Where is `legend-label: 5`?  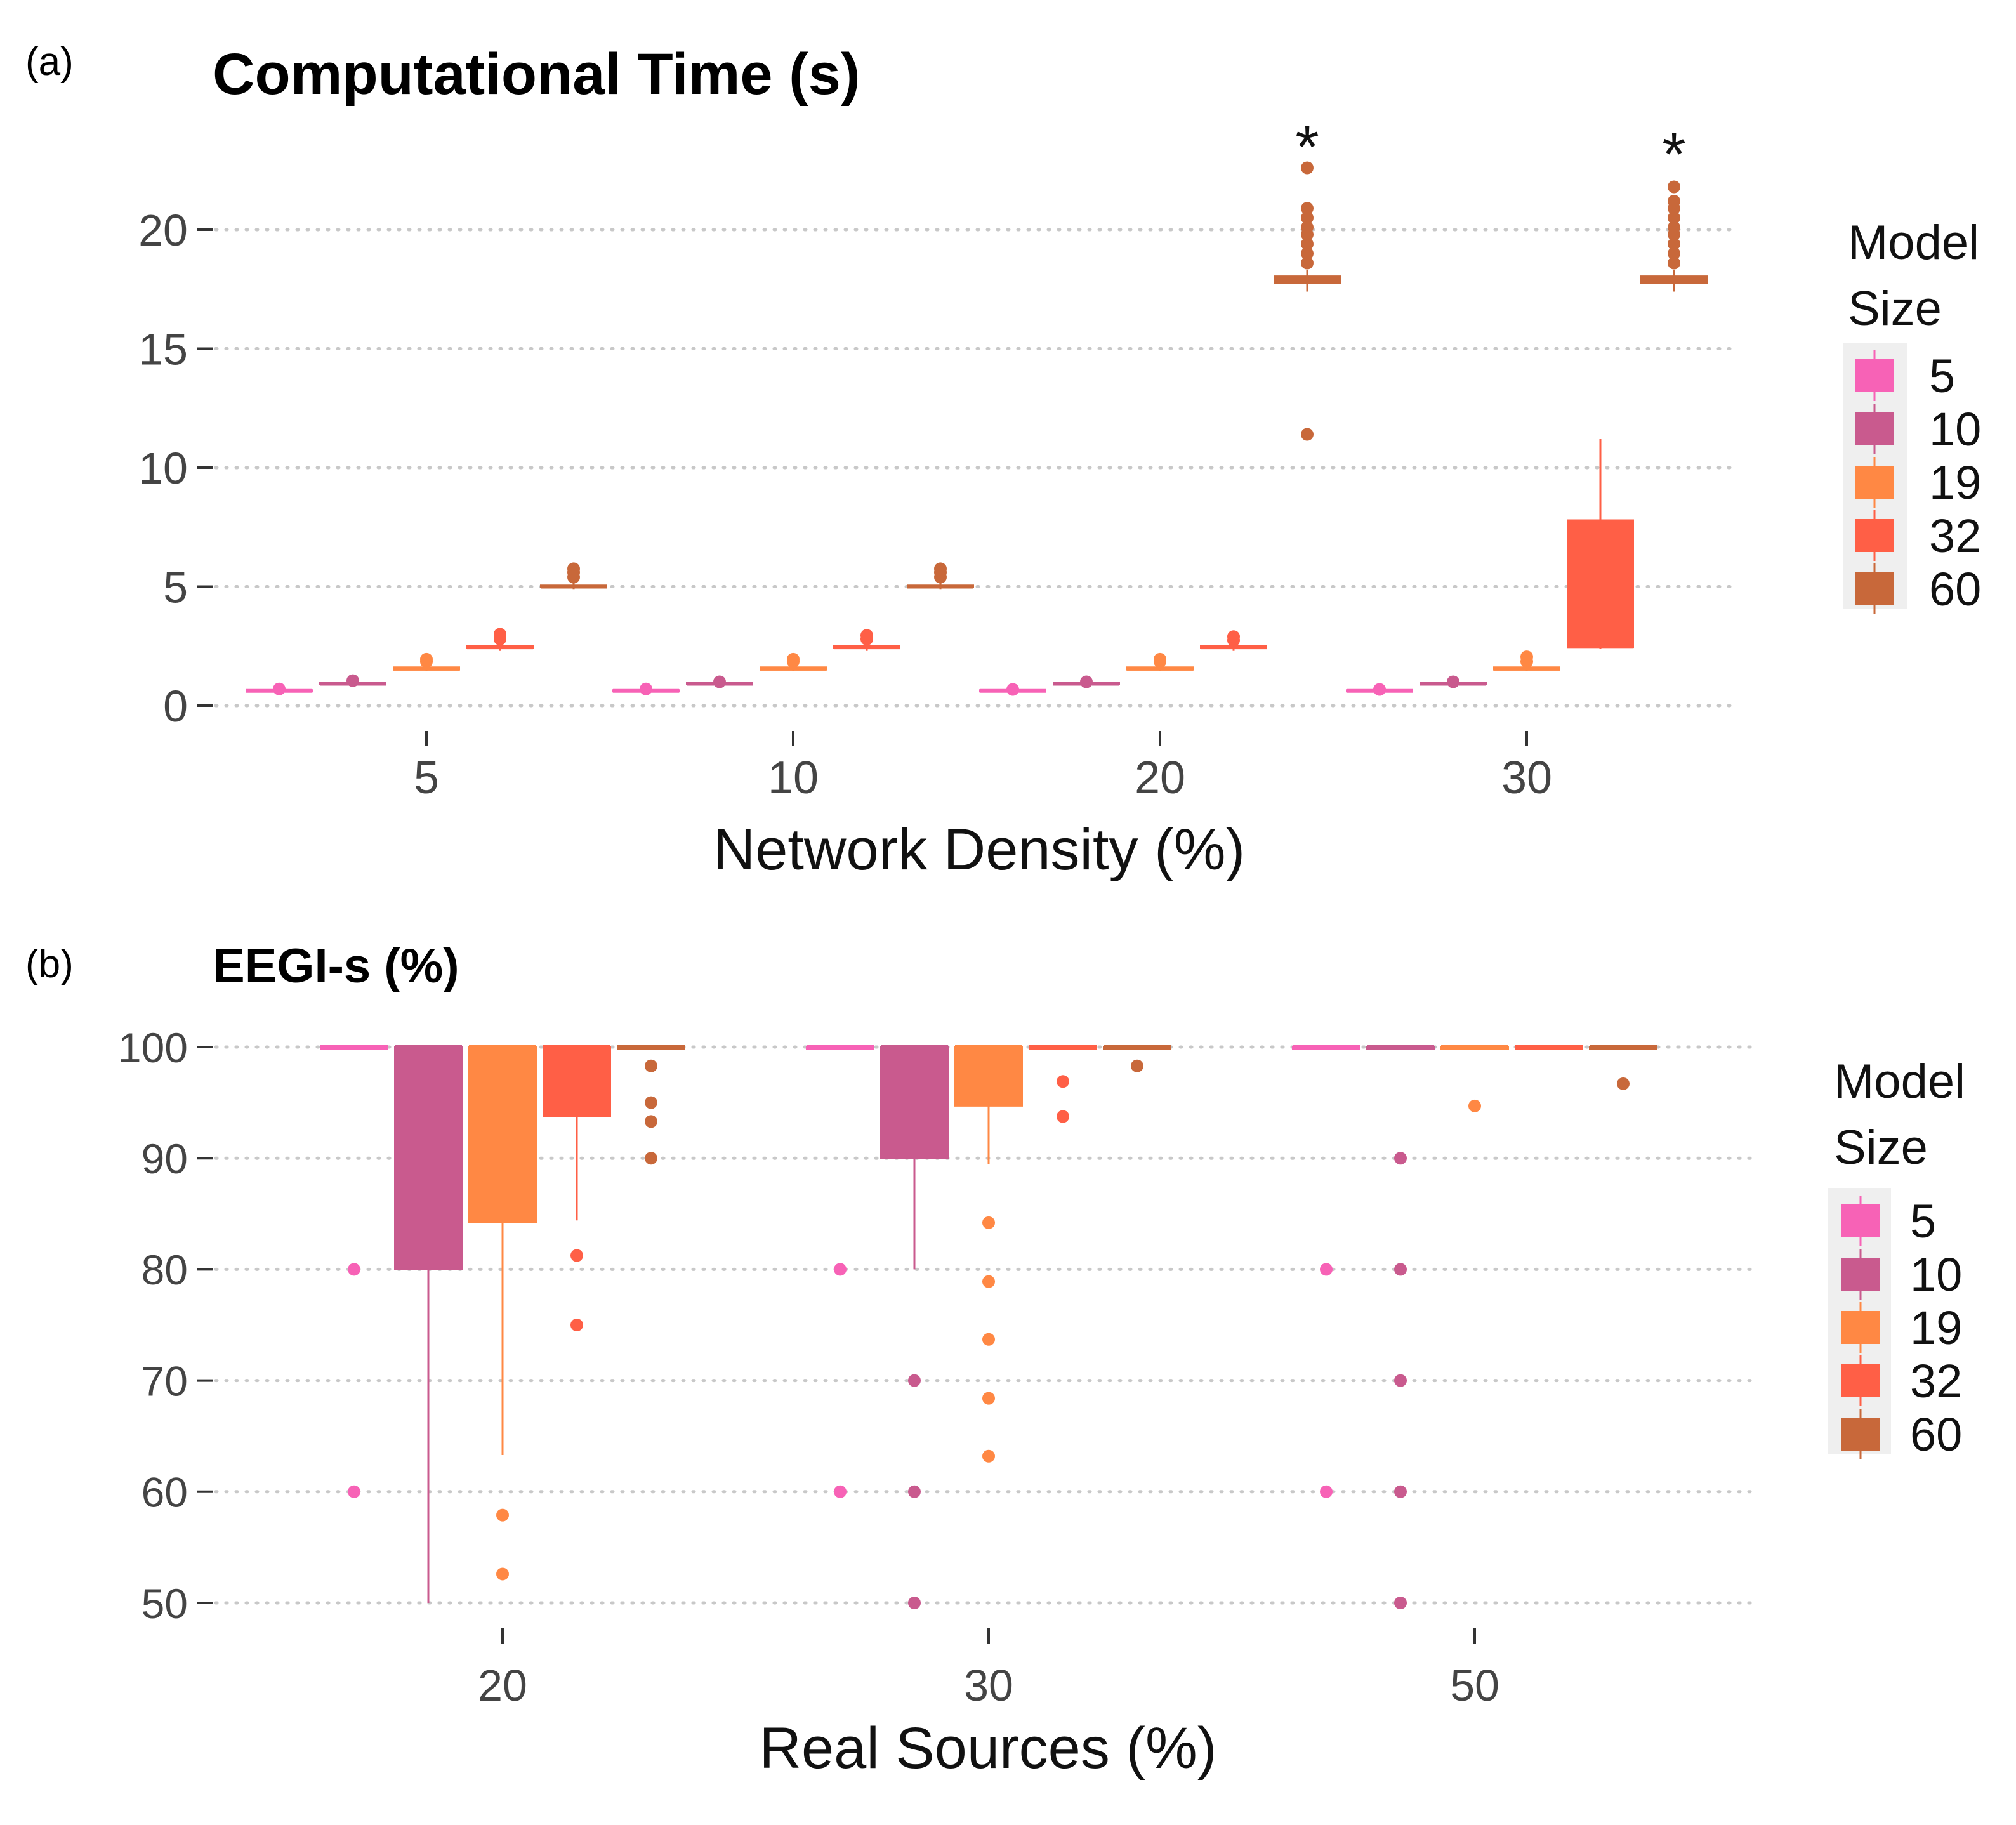 legend-label: 5 is located at coordinates (1942, 376).